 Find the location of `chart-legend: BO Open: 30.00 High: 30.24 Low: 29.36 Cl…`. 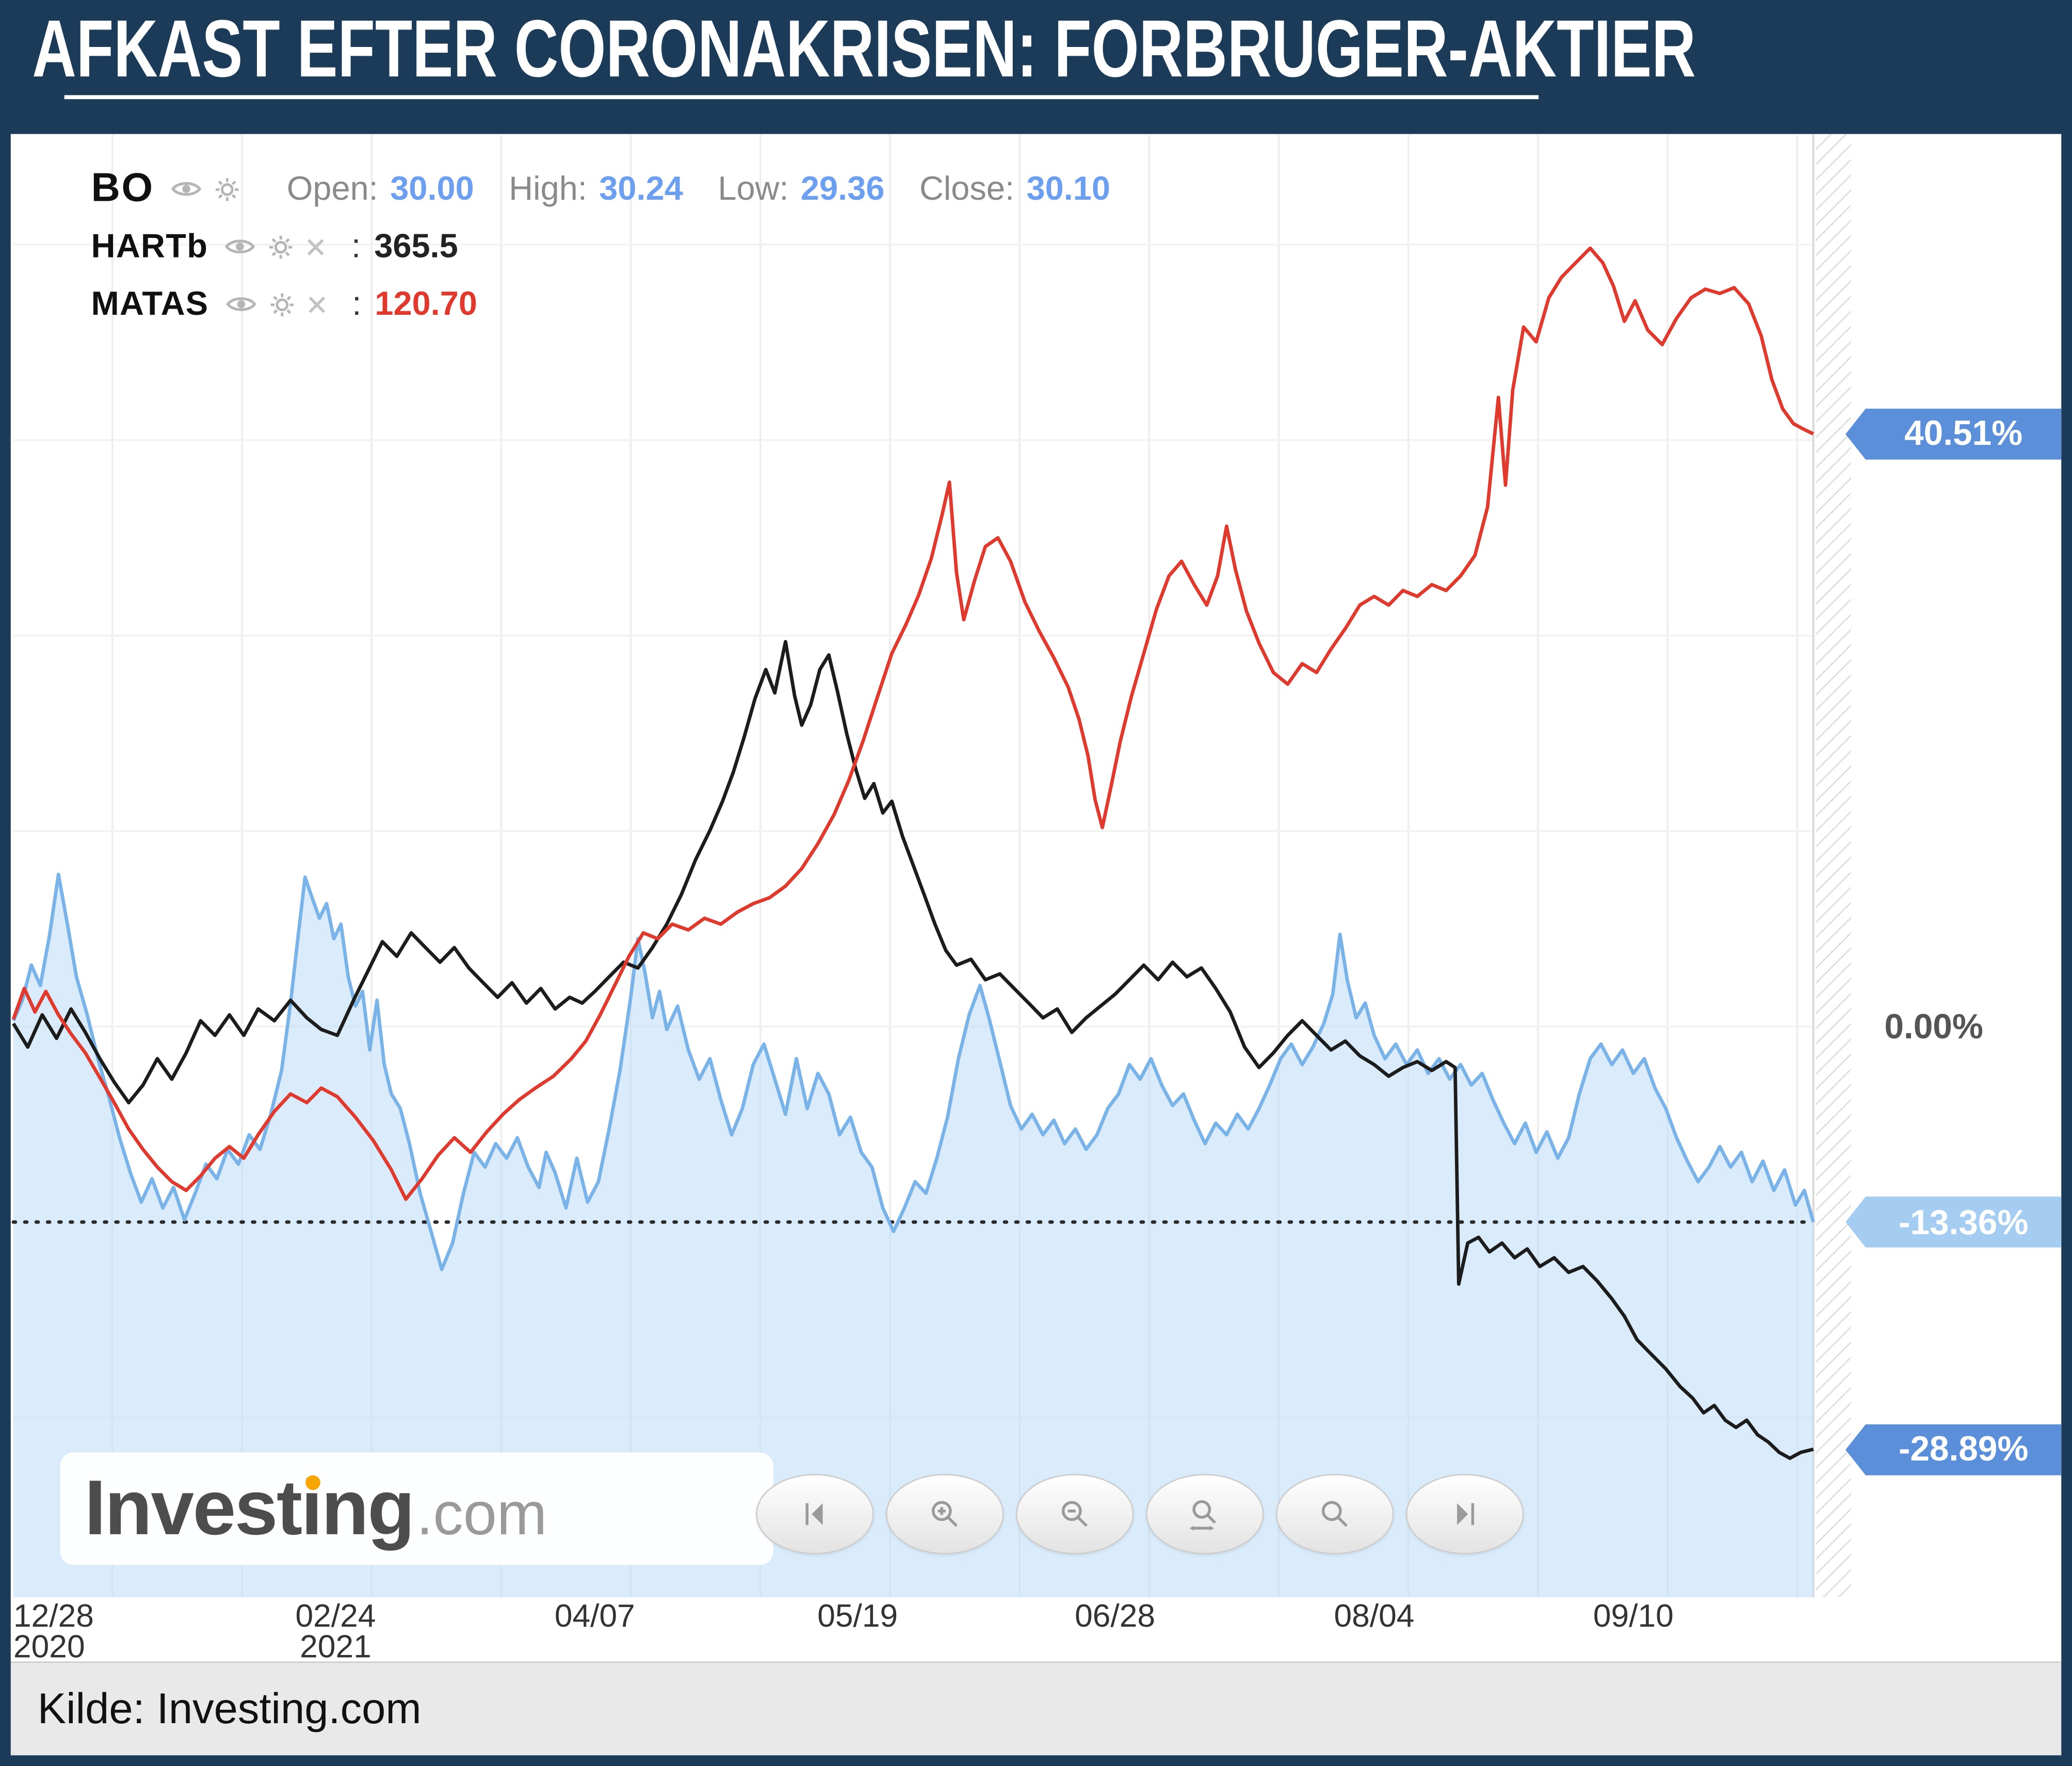

chart-legend: BO Open: 30.00 High: 30.24 Low: 29.36 Cl… is located at coordinates (600, 247).